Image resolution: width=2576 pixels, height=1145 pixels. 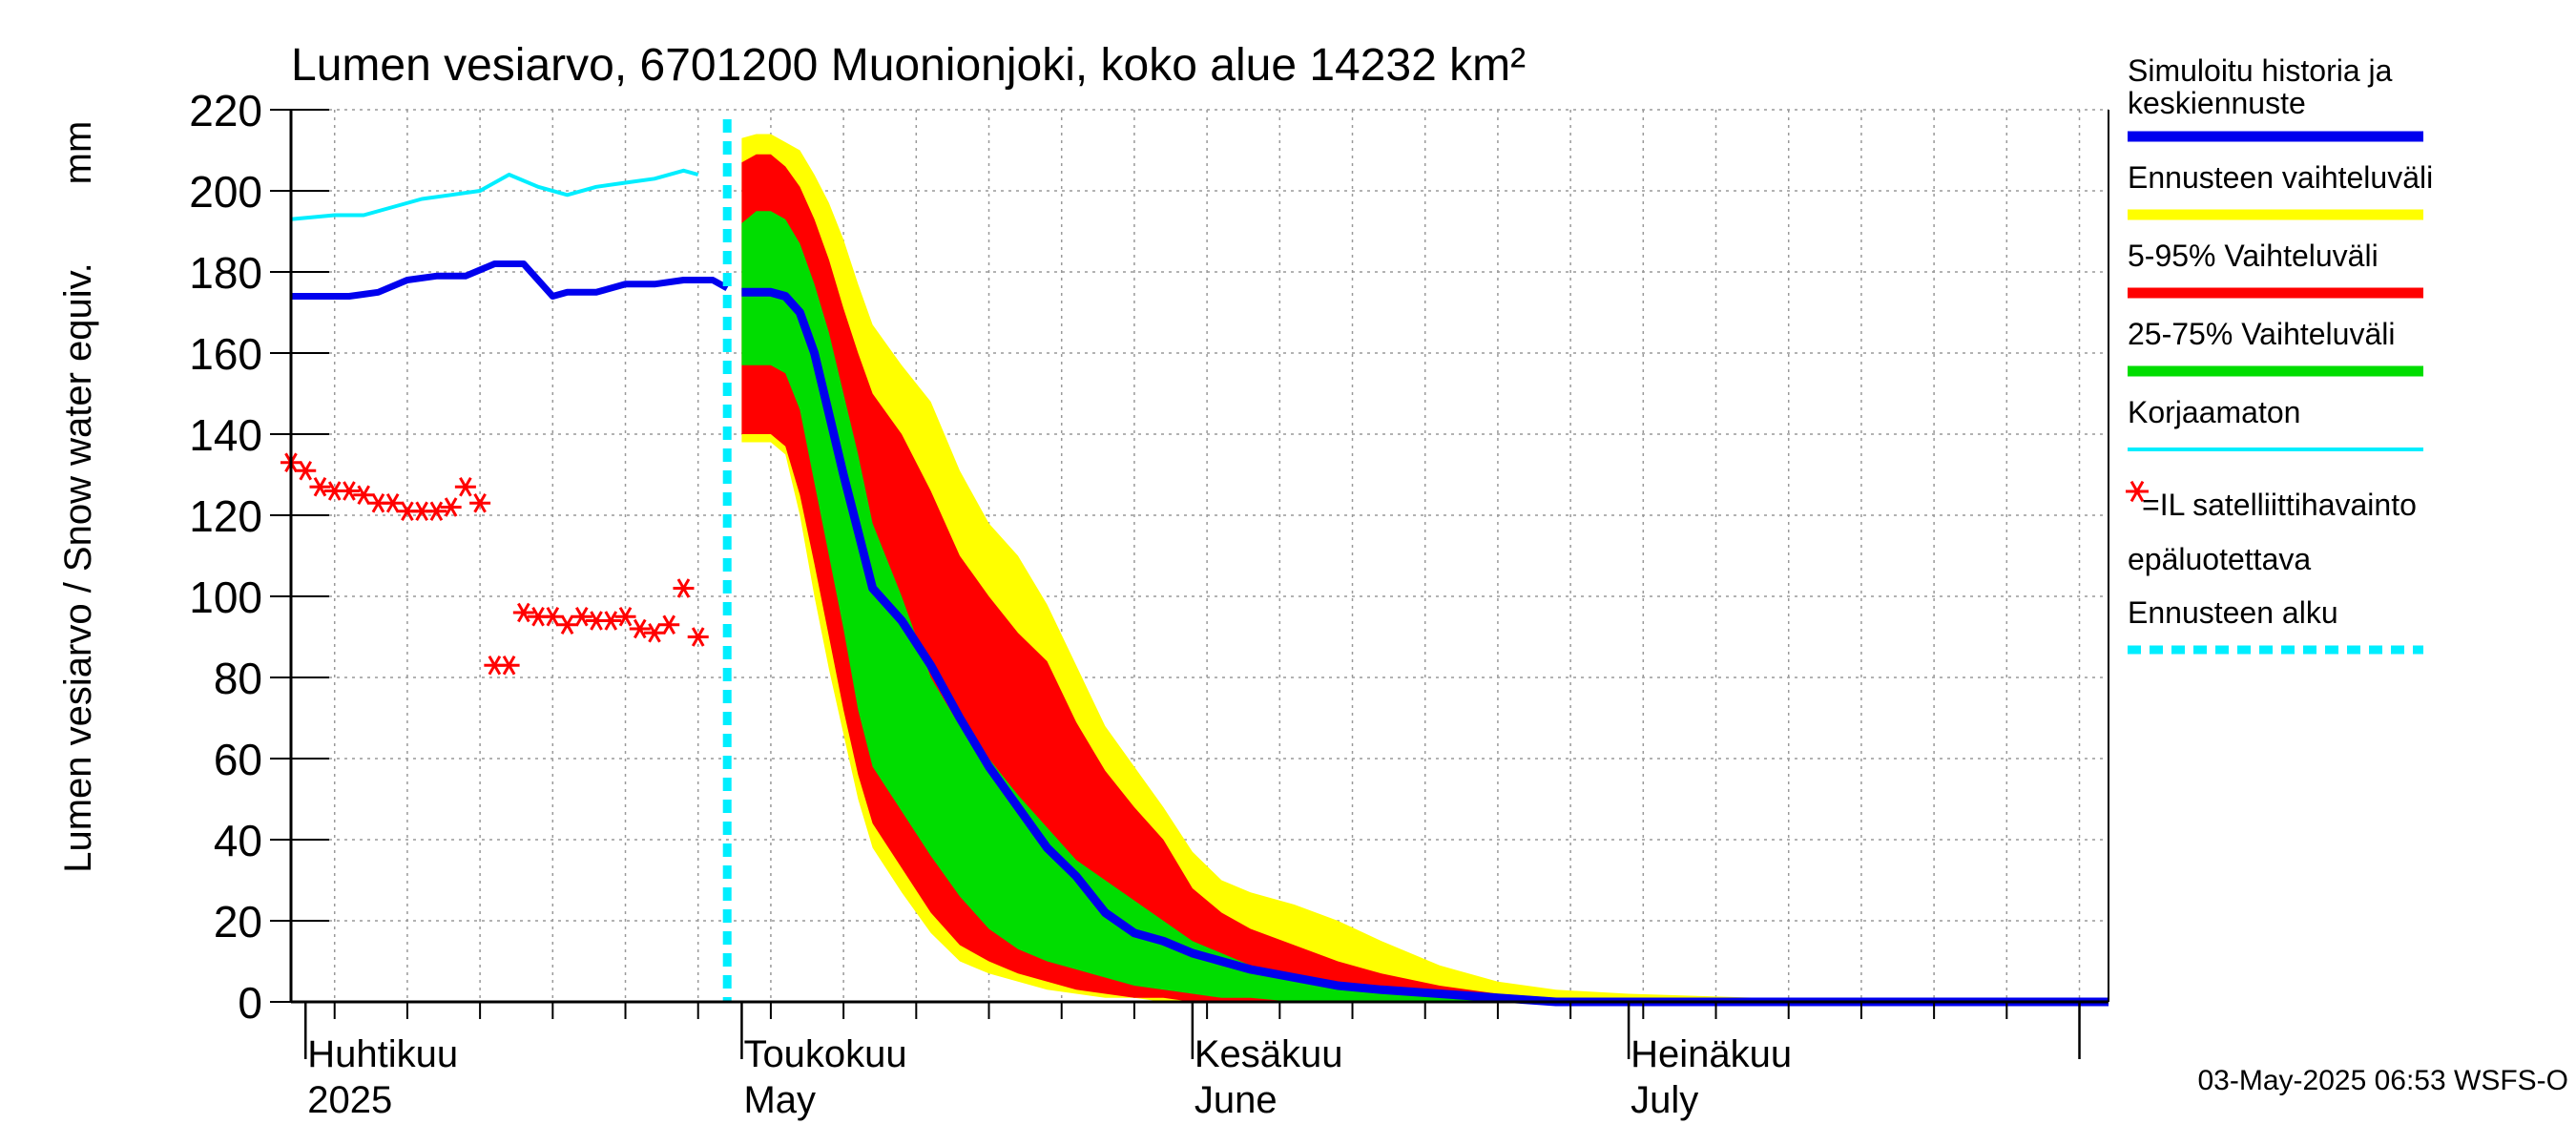 What do you see at coordinates (225, 273) in the screenshot?
I see `y-tick-label: 180` at bounding box center [225, 273].